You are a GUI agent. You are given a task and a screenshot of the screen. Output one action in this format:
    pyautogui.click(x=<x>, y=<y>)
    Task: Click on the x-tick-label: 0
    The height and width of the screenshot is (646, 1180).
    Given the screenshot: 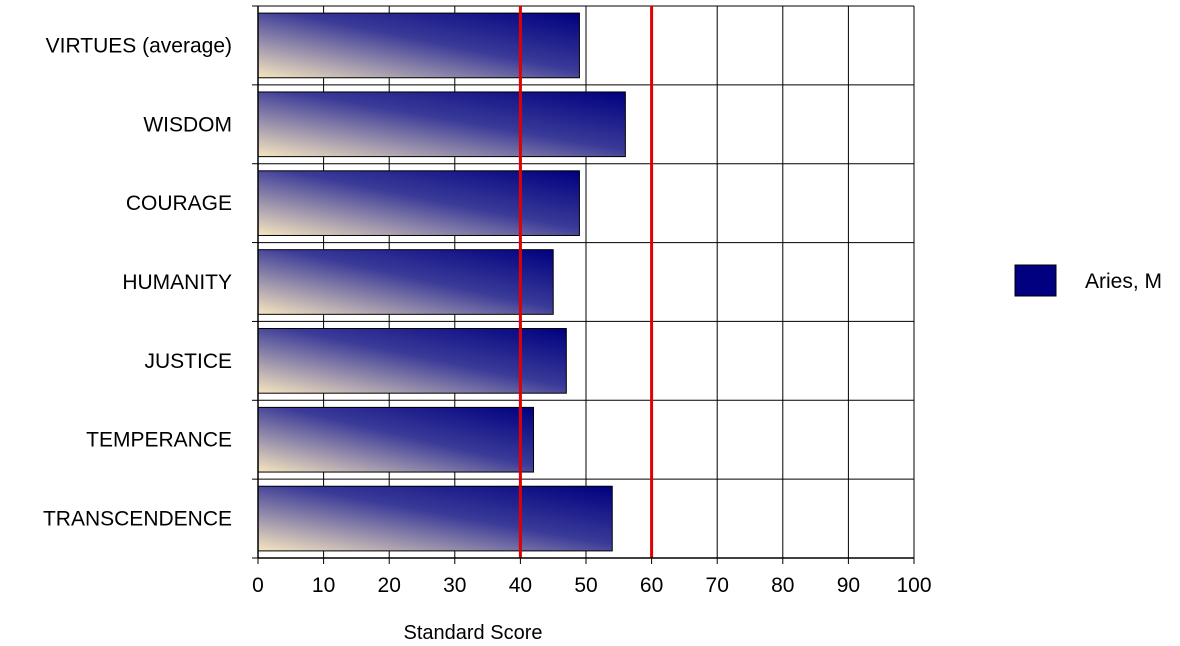 What is the action you would take?
    pyautogui.click(x=258, y=585)
    